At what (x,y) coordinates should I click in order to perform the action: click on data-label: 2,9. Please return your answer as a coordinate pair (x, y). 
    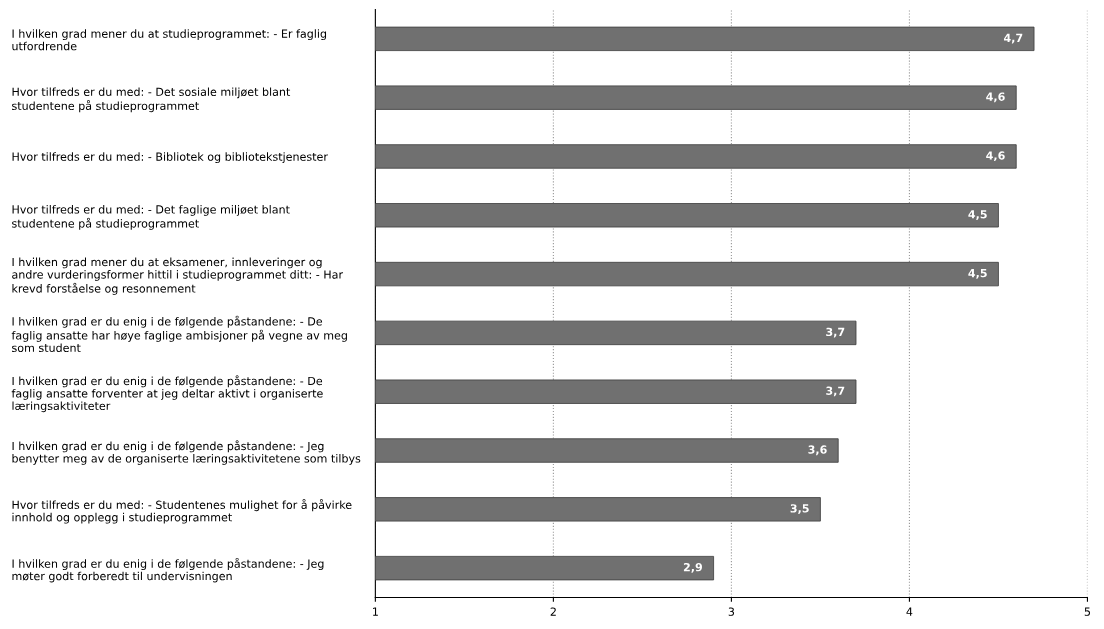
    Looking at the image, I should click on (693, 567).